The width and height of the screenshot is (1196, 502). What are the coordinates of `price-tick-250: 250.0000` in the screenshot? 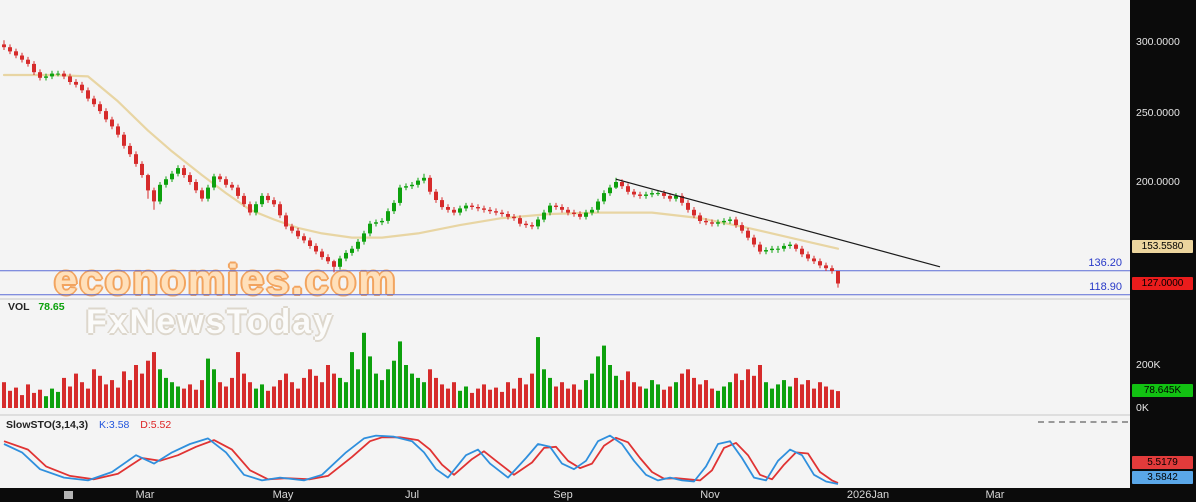 It's located at (1158, 113).